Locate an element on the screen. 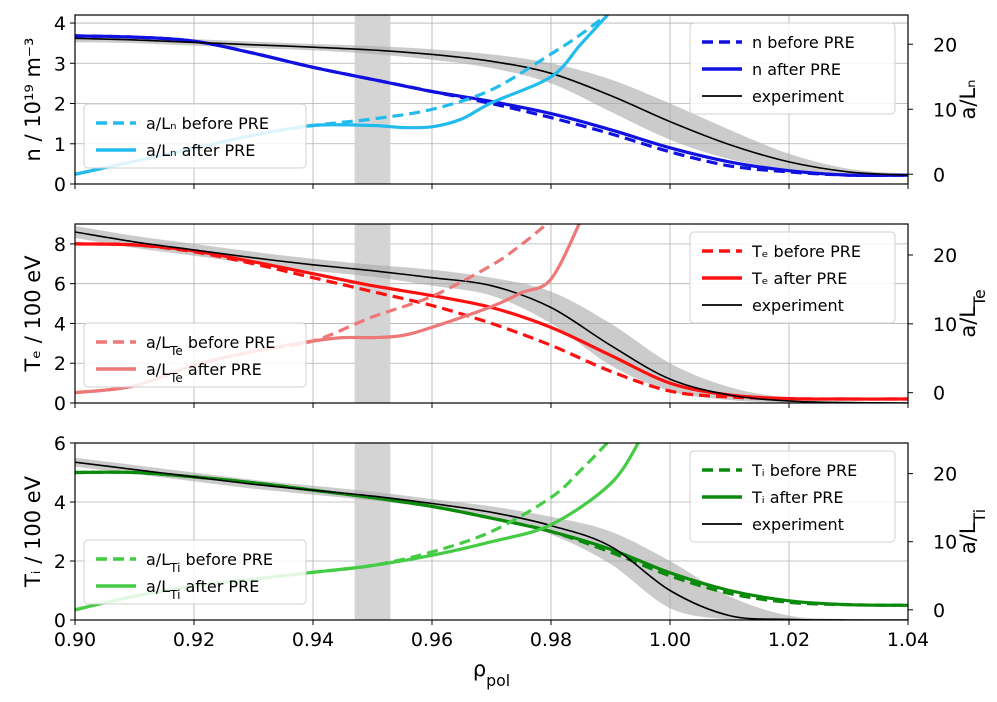  legend-label: n after PRE is located at coordinates (796, 69).